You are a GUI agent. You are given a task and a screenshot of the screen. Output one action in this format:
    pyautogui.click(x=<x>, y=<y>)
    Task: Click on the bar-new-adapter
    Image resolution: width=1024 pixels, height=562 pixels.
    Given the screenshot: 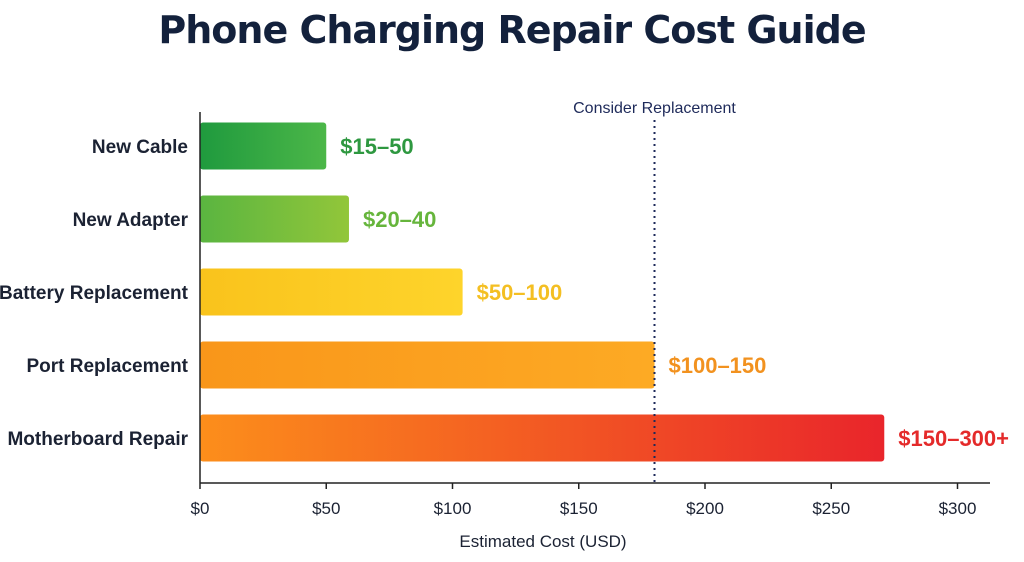 What is the action you would take?
    pyautogui.click(x=274, y=219)
    